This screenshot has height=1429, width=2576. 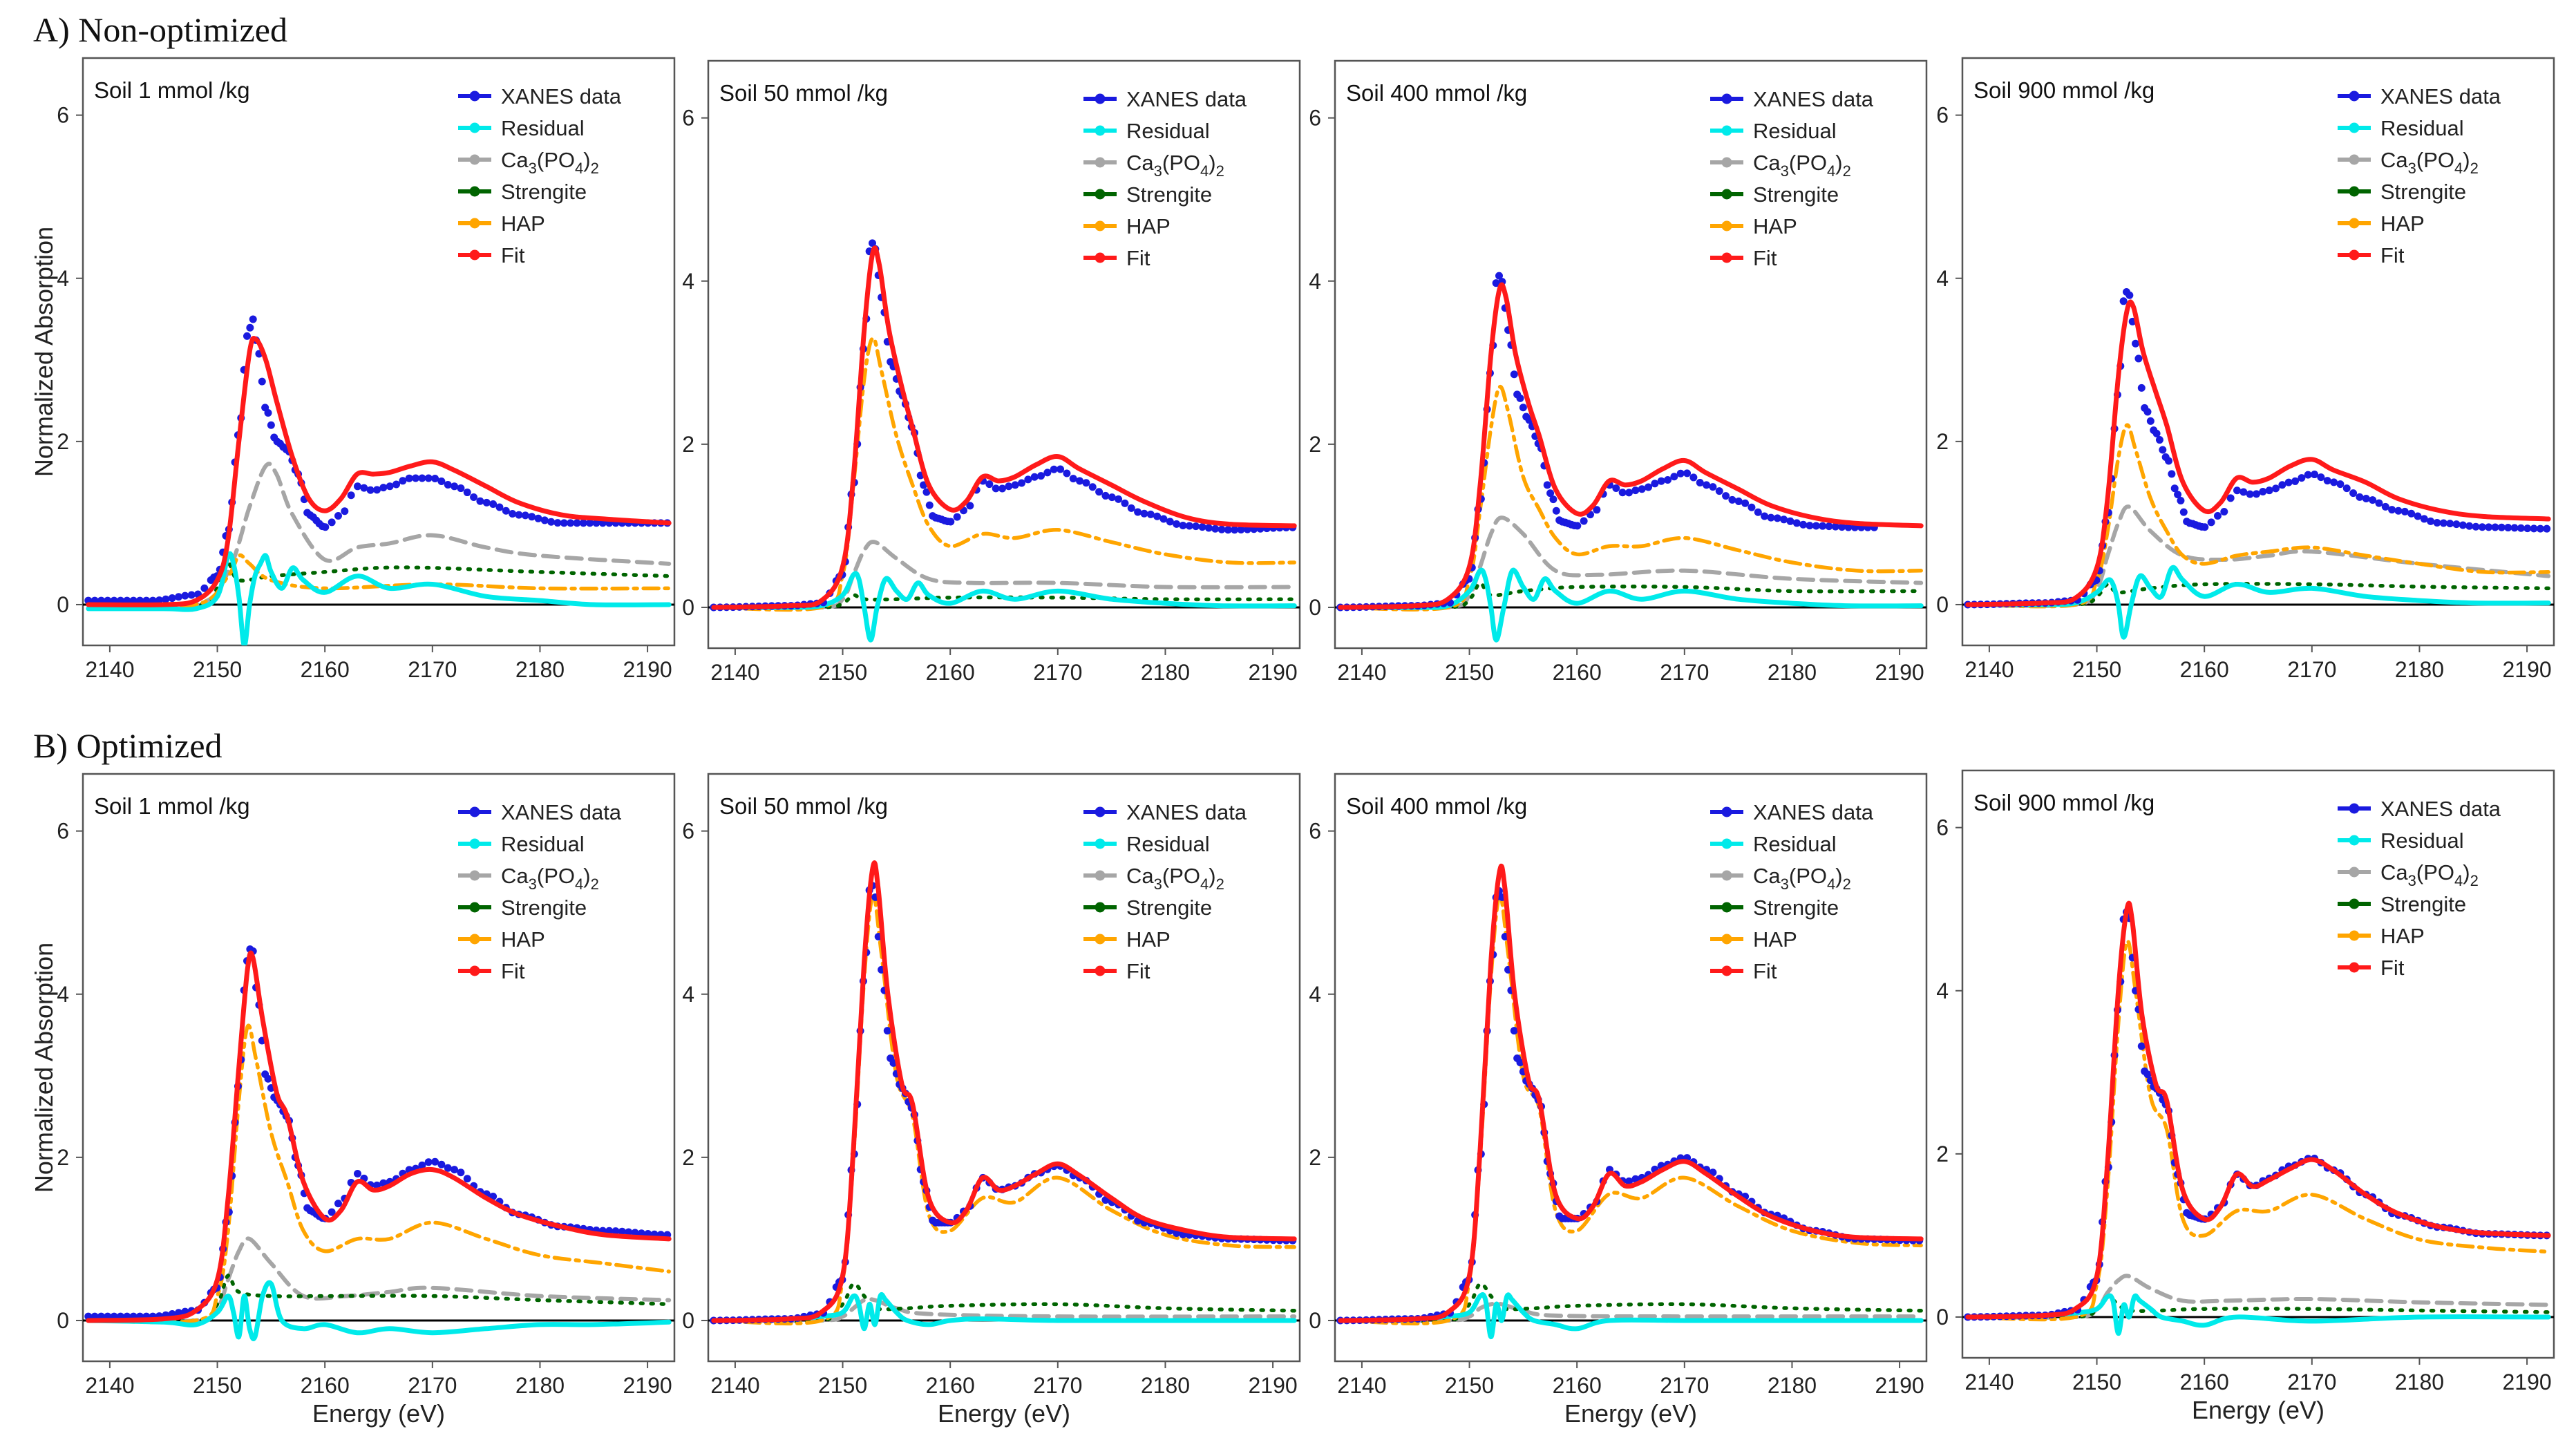 What do you see at coordinates (1004, 1310) in the screenshot?
I see `series-ca3-po4-2-line` at bounding box center [1004, 1310].